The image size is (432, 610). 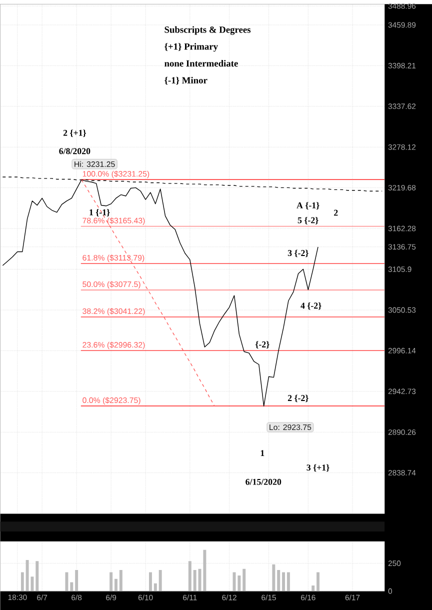 What do you see at coordinates (308, 206) in the screenshot?
I see `annotation: A {-1}` at bounding box center [308, 206].